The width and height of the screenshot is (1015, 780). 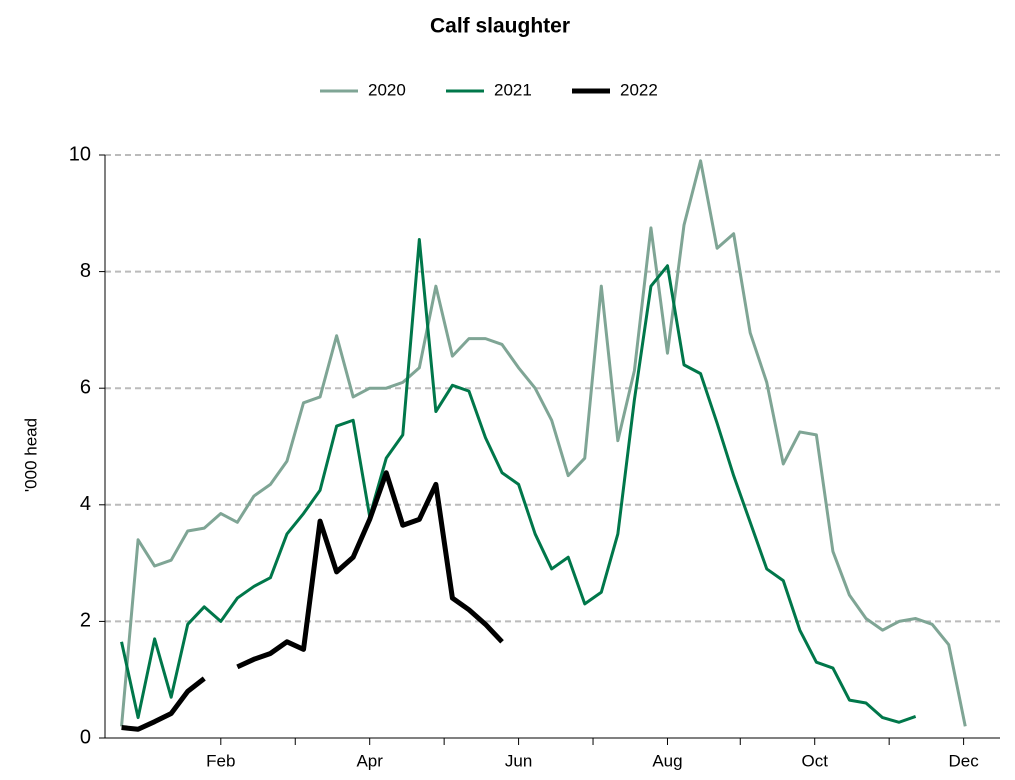 What do you see at coordinates (518, 760) in the screenshot?
I see `x-tick-label: Jun` at bounding box center [518, 760].